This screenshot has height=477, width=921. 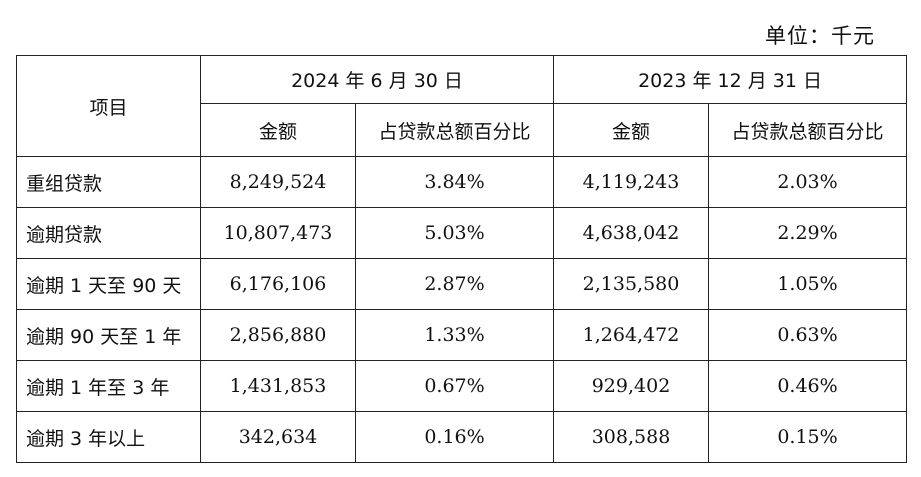 What do you see at coordinates (278, 130) in the screenshot?
I see `header-amount-2024: 金额` at bounding box center [278, 130].